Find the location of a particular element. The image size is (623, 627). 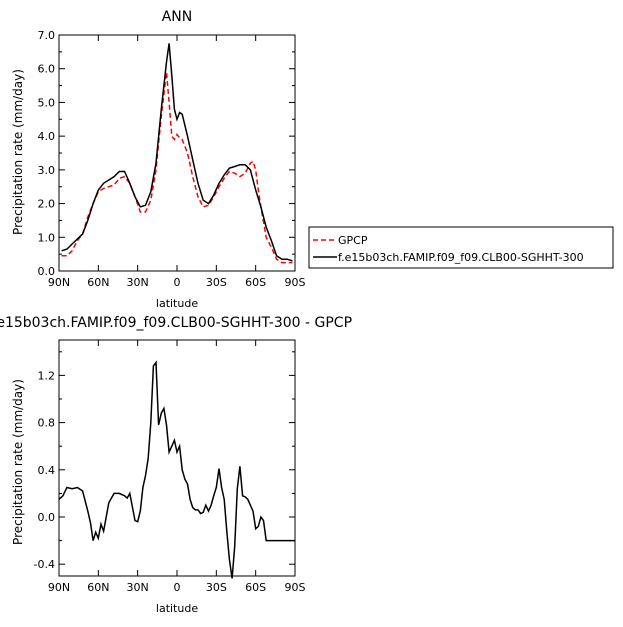

legend-box is located at coordinates (461, 247).